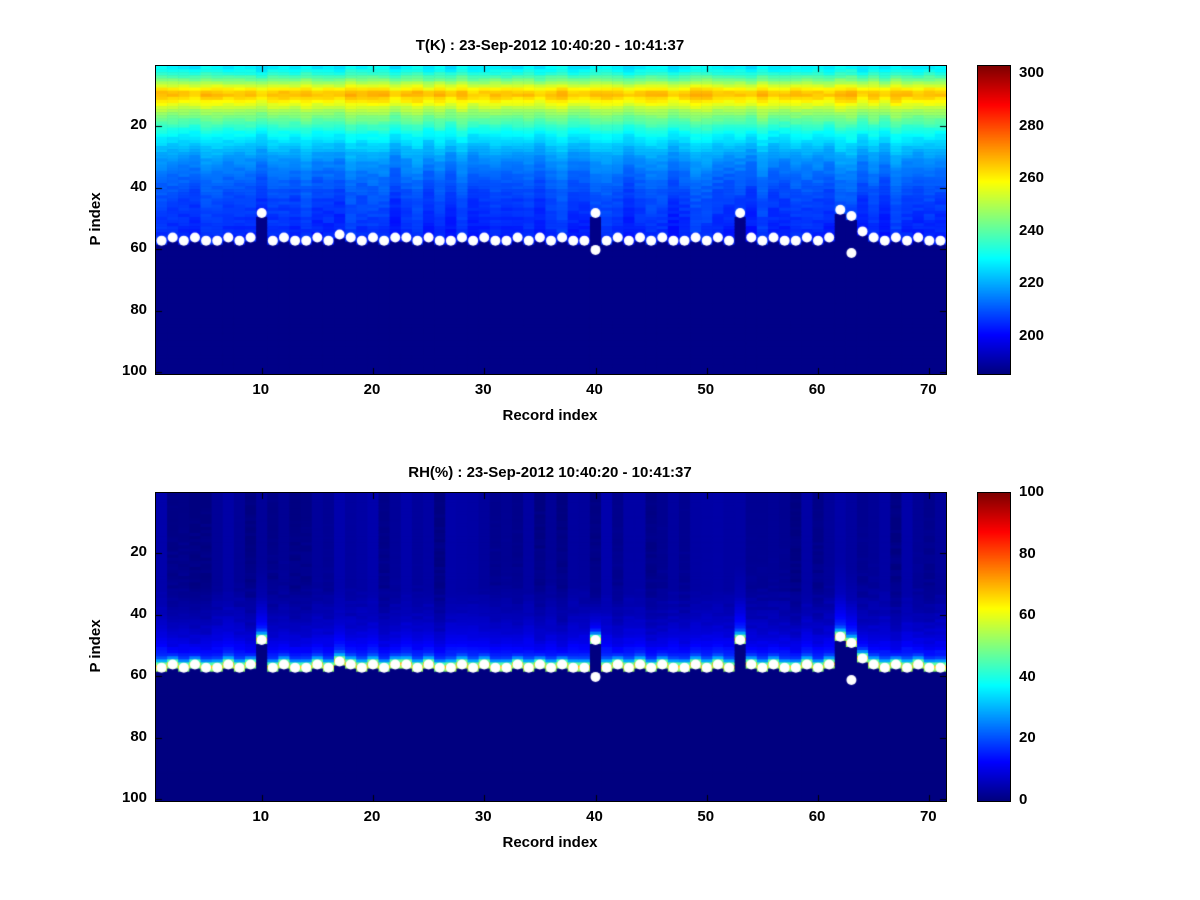  I want to click on humidity-x-axis-label: Record index, so click(550, 842).